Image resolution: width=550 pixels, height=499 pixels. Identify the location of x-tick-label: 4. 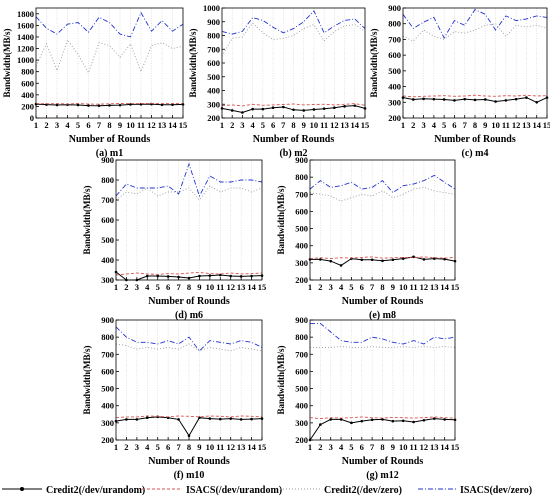
(434, 125).